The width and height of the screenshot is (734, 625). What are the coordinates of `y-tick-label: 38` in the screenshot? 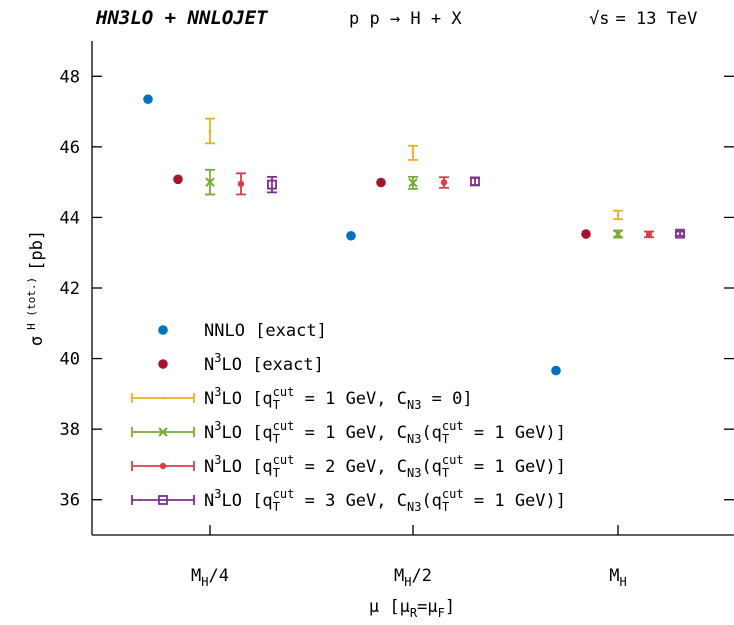 It's located at (70, 430).